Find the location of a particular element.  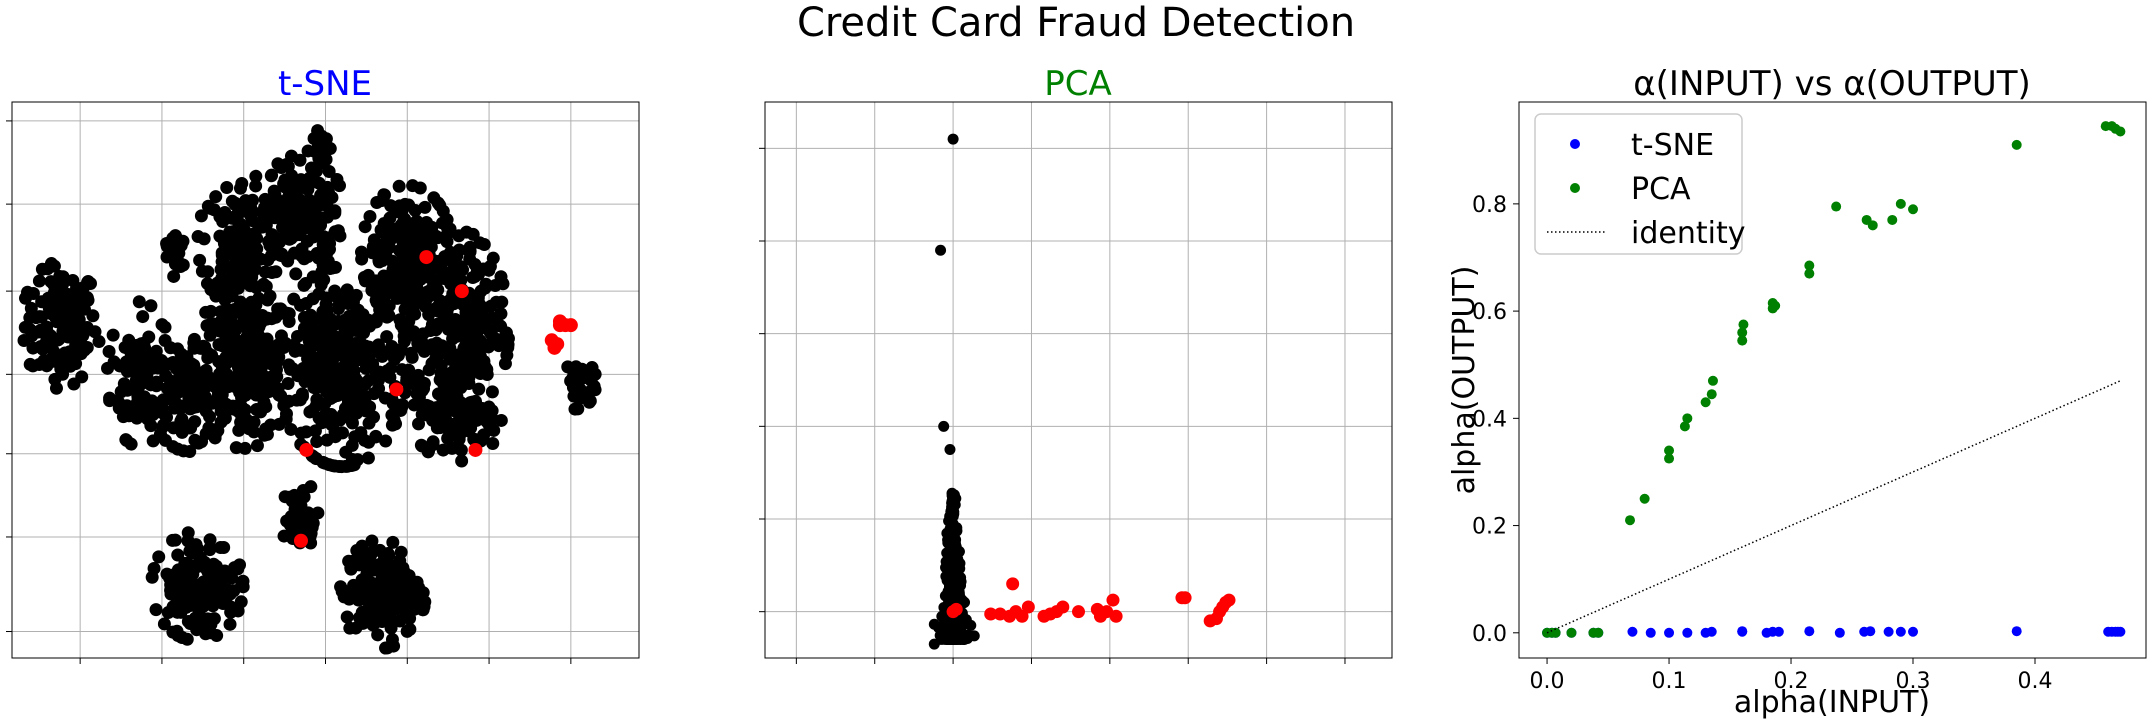

alpha-legend-marker-t-sne is located at coordinates (1575, 144).